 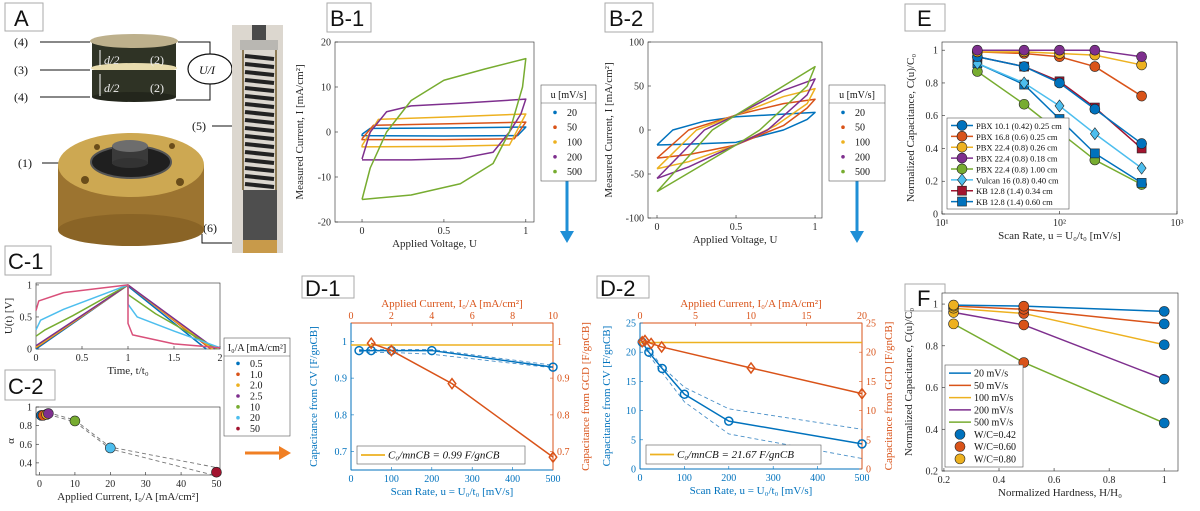 What do you see at coordinates (1141, 183) in the screenshot?
I see `square-marker` at bounding box center [1141, 183].